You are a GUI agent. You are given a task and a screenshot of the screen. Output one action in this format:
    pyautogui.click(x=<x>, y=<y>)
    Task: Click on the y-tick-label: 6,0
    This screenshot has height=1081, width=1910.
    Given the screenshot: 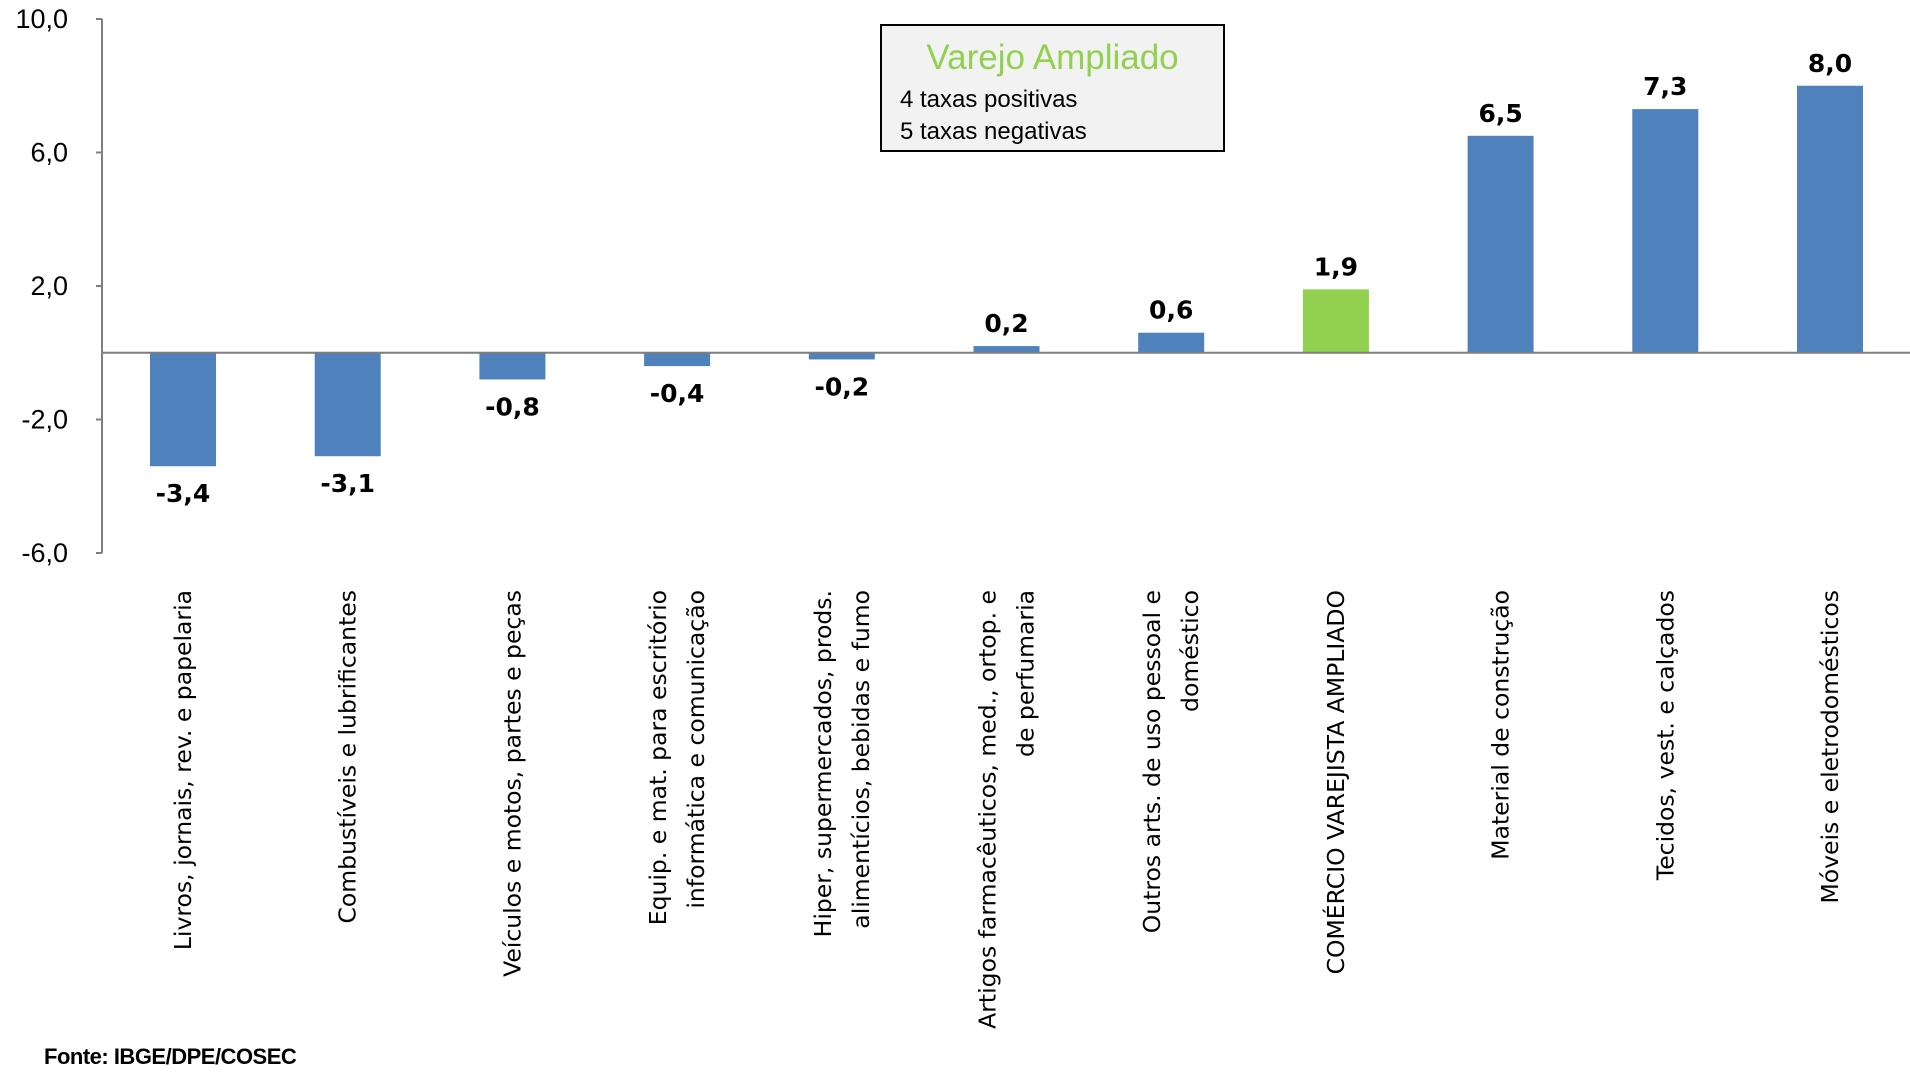 What is the action you would take?
    pyautogui.click(x=49, y=153)
    